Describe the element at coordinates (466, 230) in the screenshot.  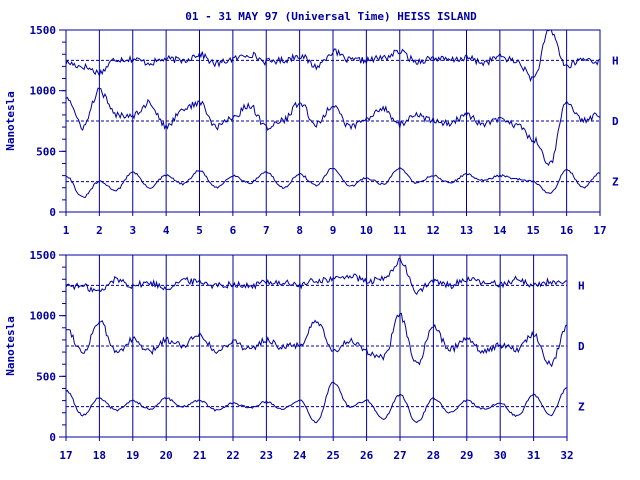
I see `x-tick-label: 13` at that location.